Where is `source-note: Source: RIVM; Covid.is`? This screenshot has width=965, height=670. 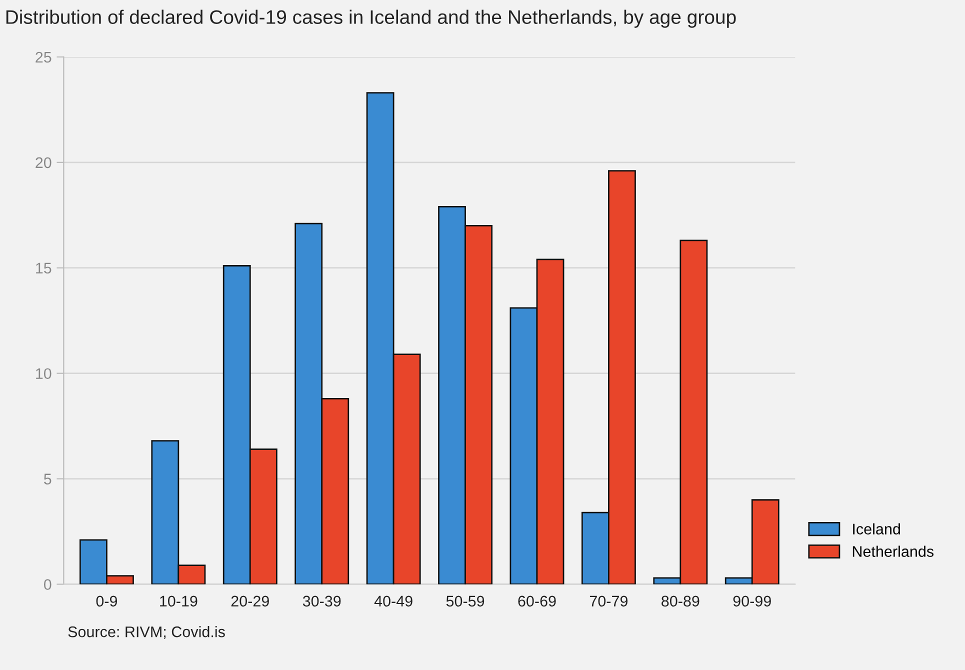 source-note: Source: RIVM; Covid.is is located at coordinates (146, 633).